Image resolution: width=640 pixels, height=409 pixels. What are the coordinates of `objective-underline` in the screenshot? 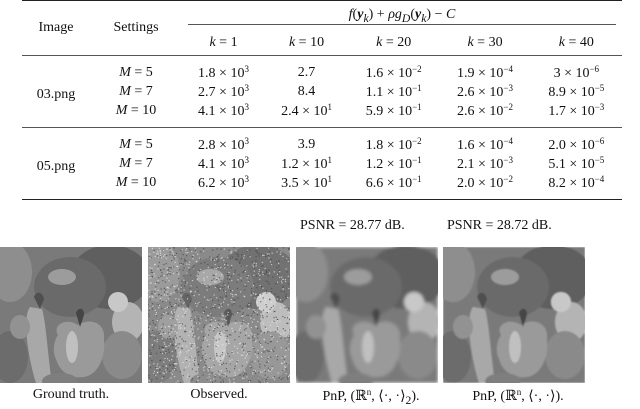 It's located at (402, 25).